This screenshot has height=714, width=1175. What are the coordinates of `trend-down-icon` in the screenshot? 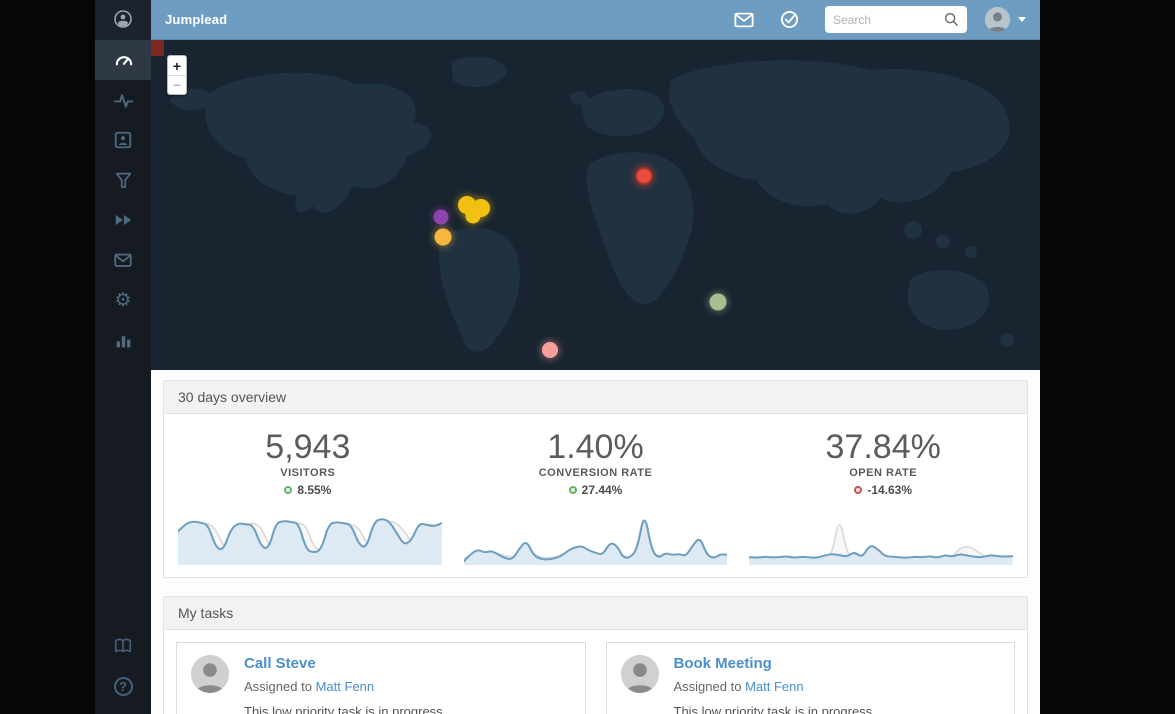 It's located at (858, 489).